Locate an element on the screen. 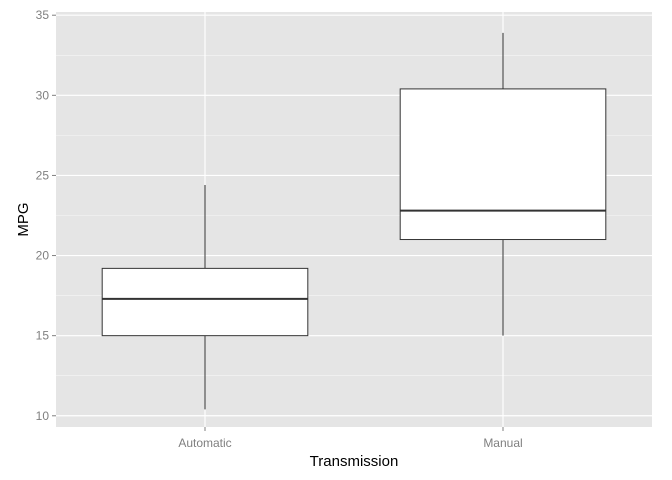 Image resolution: width=672 pixels, height=480 pixels. box-automatic is located at coordinates (205, 297).